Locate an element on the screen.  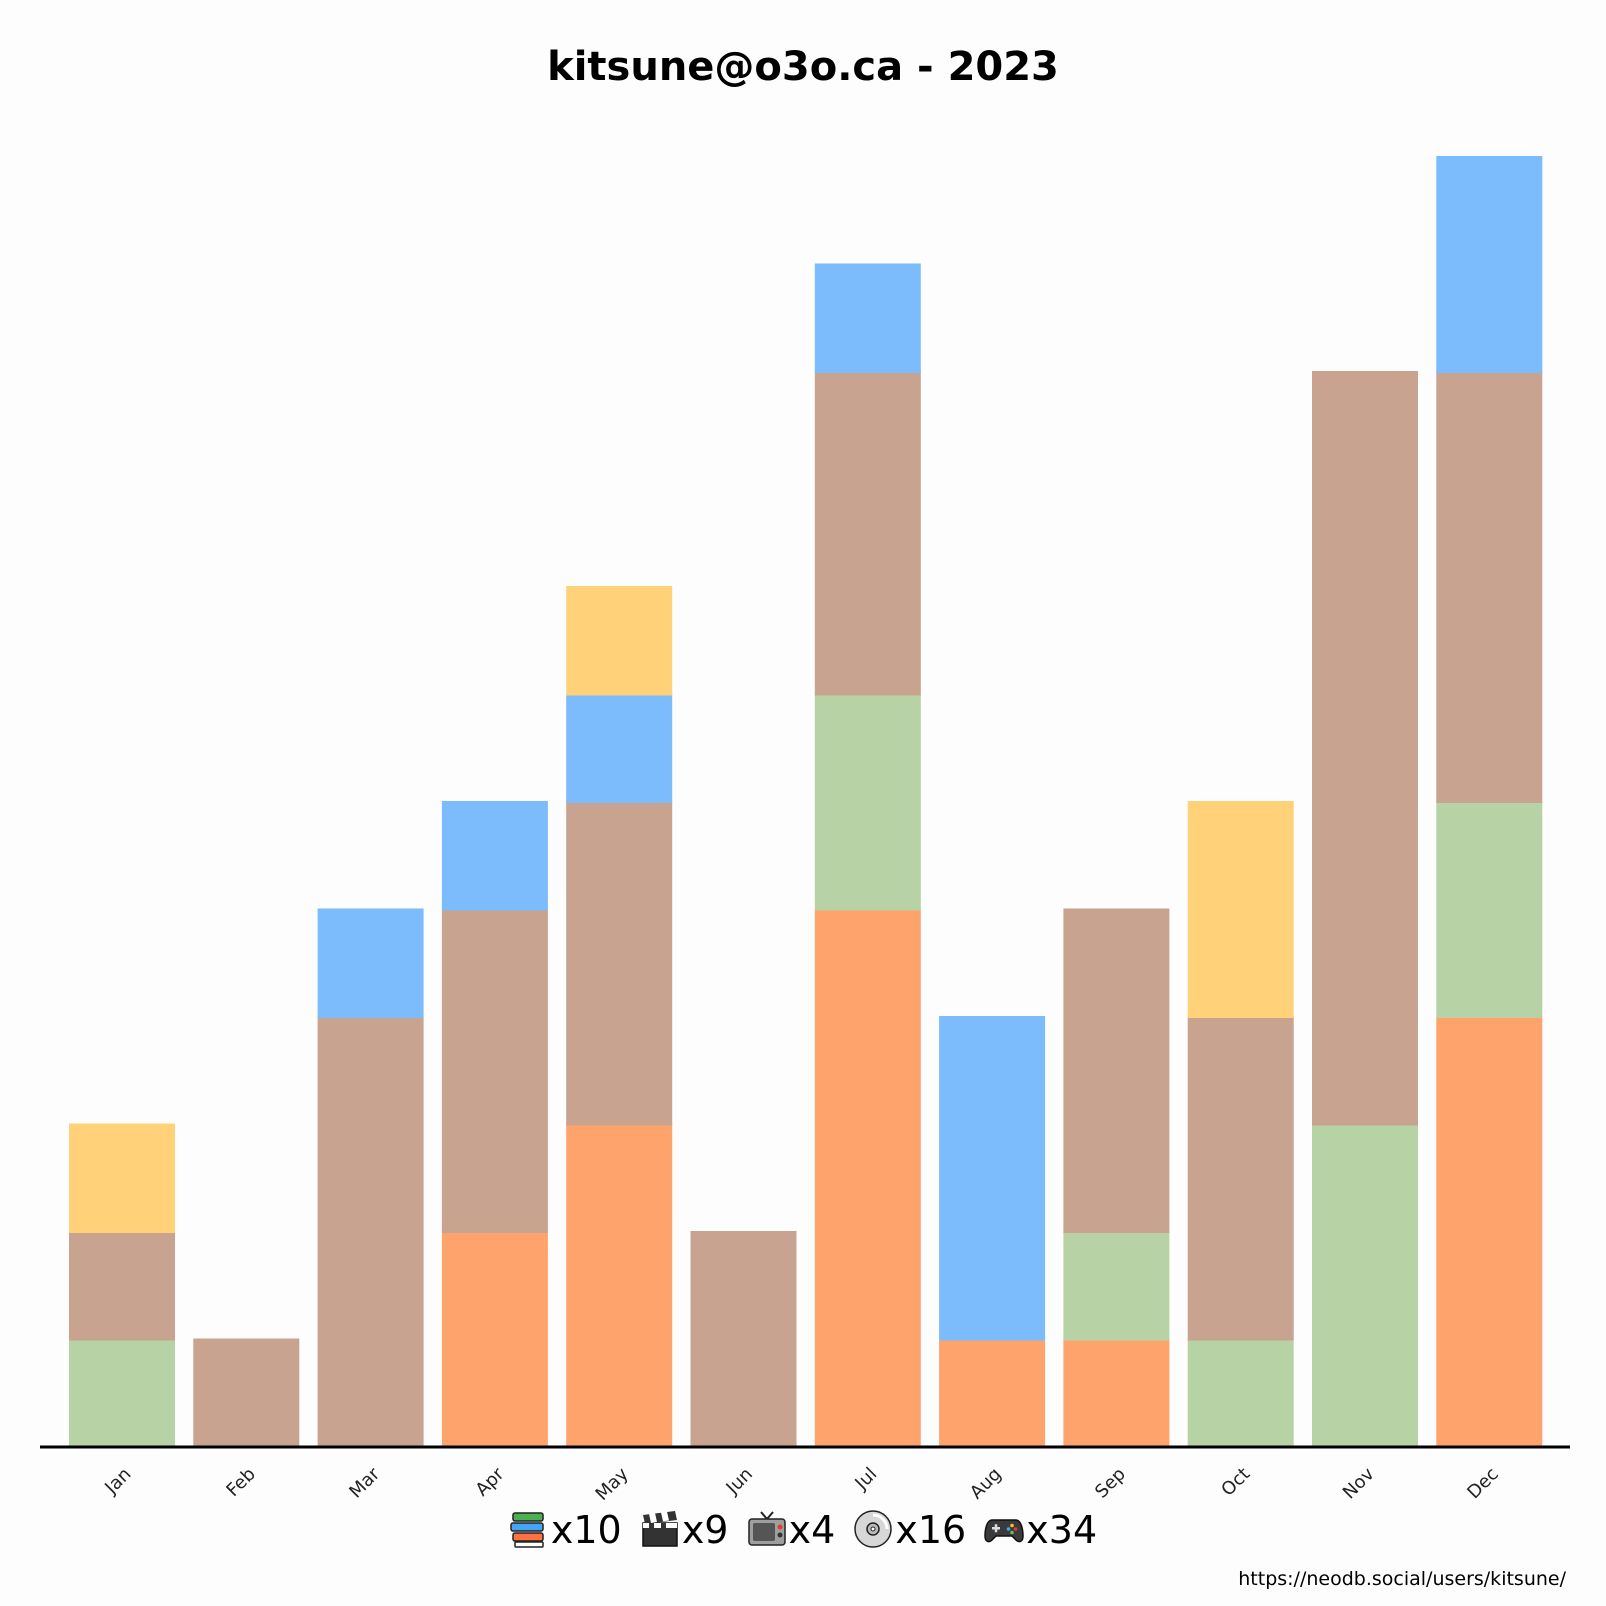
bar-nov-movie is located at coordinates (1365, 1285).